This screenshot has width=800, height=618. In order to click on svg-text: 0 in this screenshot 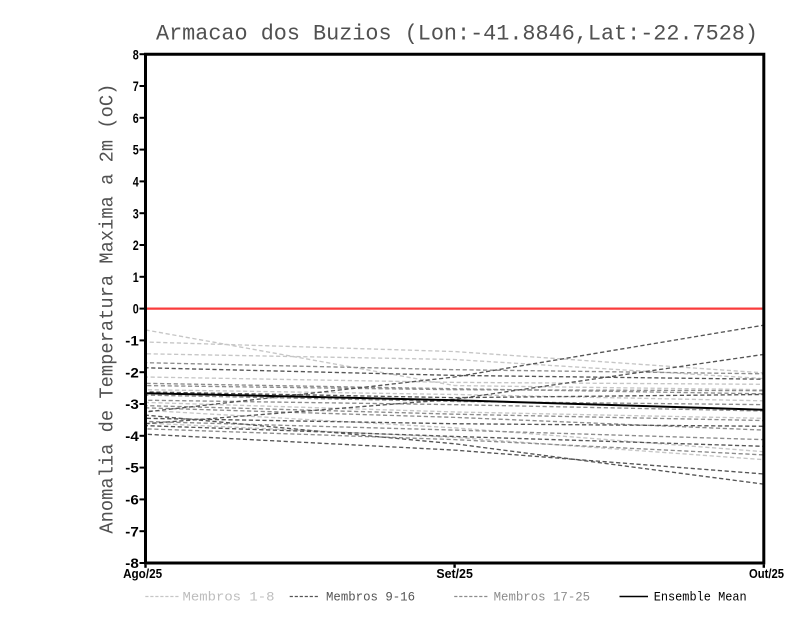, I will do `click(136, 309)`.